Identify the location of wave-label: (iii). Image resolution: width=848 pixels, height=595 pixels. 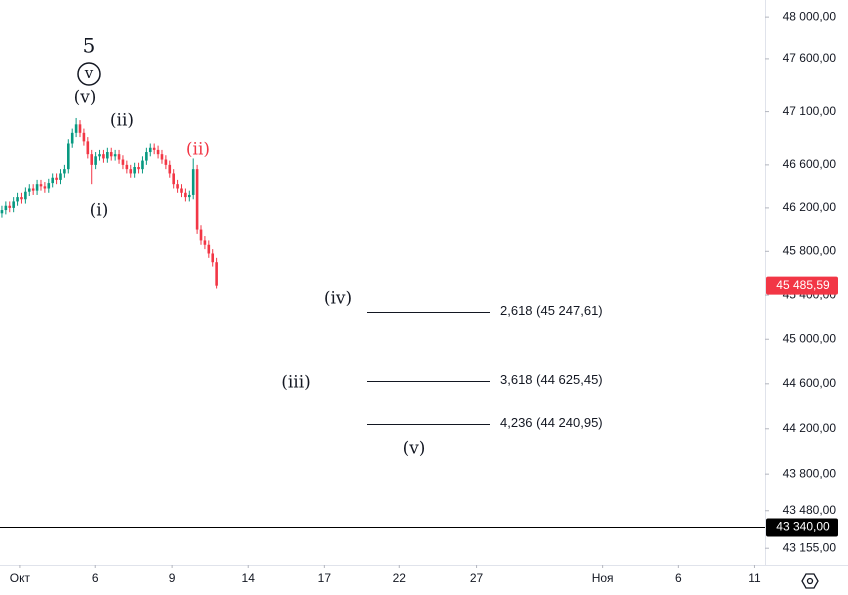
(296, 383).